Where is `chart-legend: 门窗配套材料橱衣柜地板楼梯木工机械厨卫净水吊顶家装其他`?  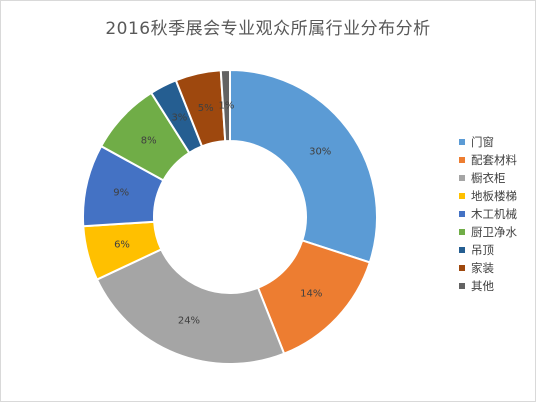
chart-legend: 门窗配套材料橱衣柜地板楼梯木工机械厨卫净水吊顶家装其他 is located at coordinates (488, 214).